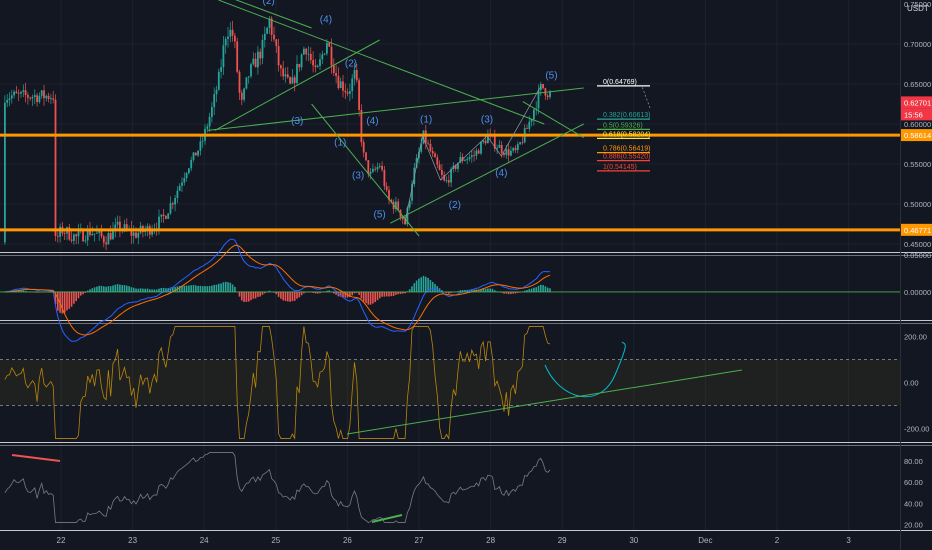 This screenshot has width=932, height=550. What do you see at coordinates (277, 290) in the screenshot?
I see `signal-line` at bounding box center [277, 290].